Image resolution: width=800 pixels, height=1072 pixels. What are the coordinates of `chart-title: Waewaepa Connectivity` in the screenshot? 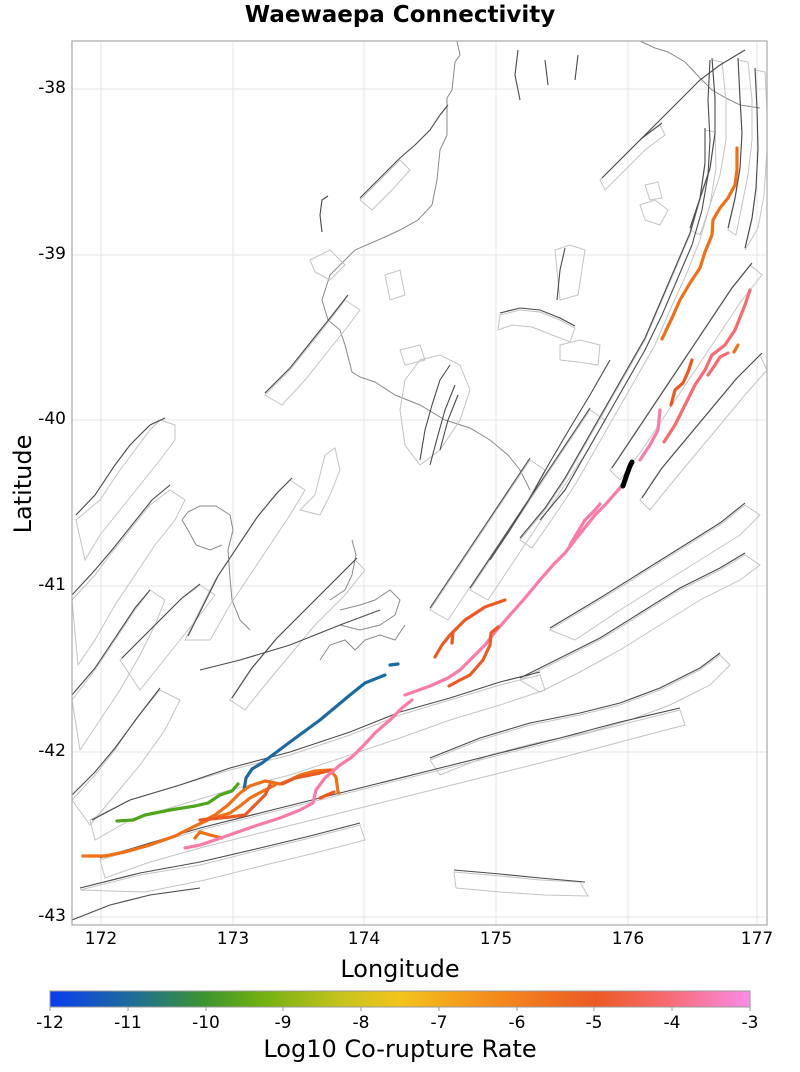 It's located at (400, 15).